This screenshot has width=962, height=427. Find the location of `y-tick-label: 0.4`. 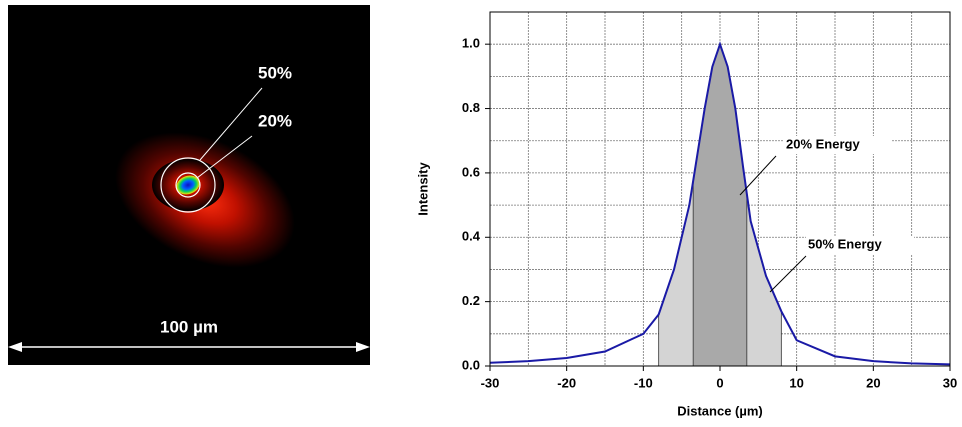

y-tick-label: 0.4 is located at coordinates (471, 236).